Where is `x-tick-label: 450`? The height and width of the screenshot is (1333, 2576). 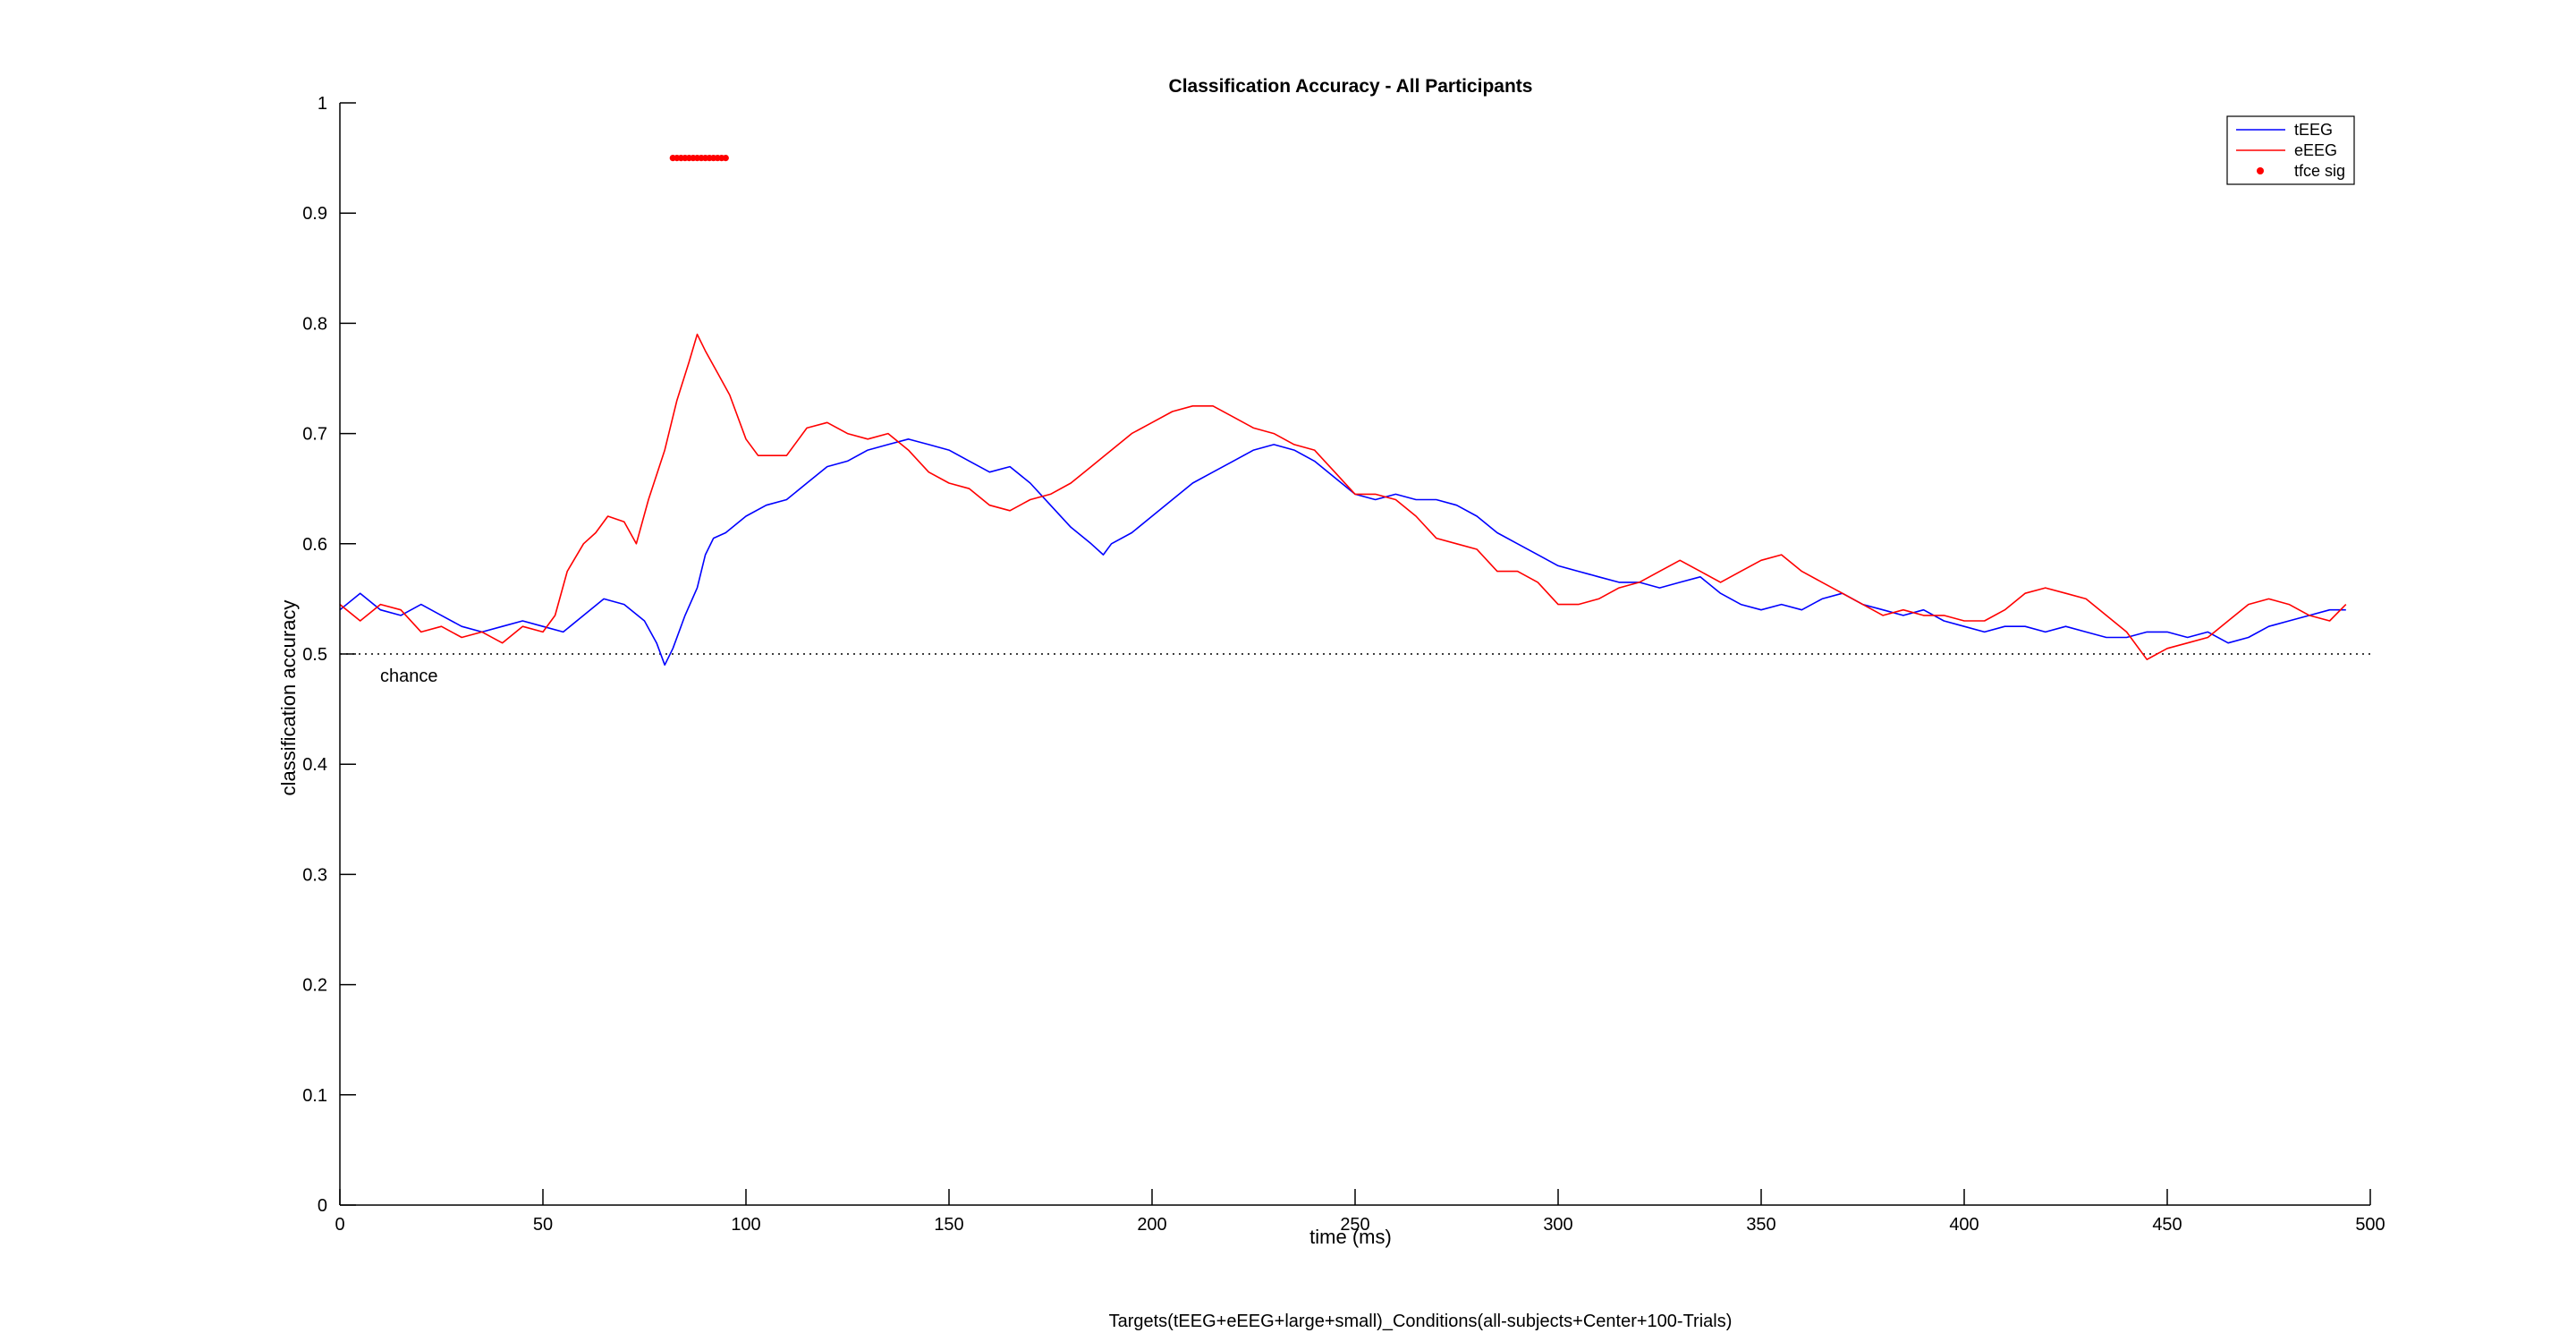
x-tick-label: 450 is located at coordinates (2167, 1225).